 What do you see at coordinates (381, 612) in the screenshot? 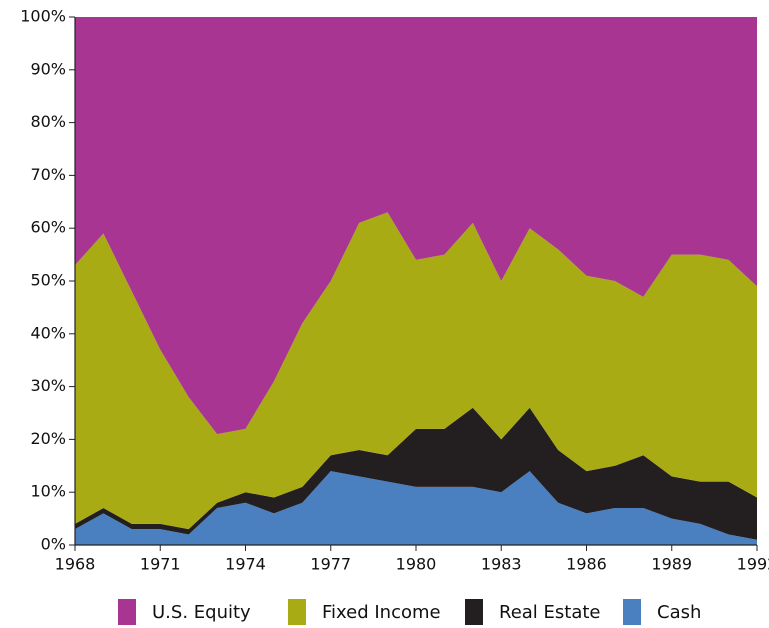
I see `legend-label: Fixed Income` at bounding box center [381, 612].